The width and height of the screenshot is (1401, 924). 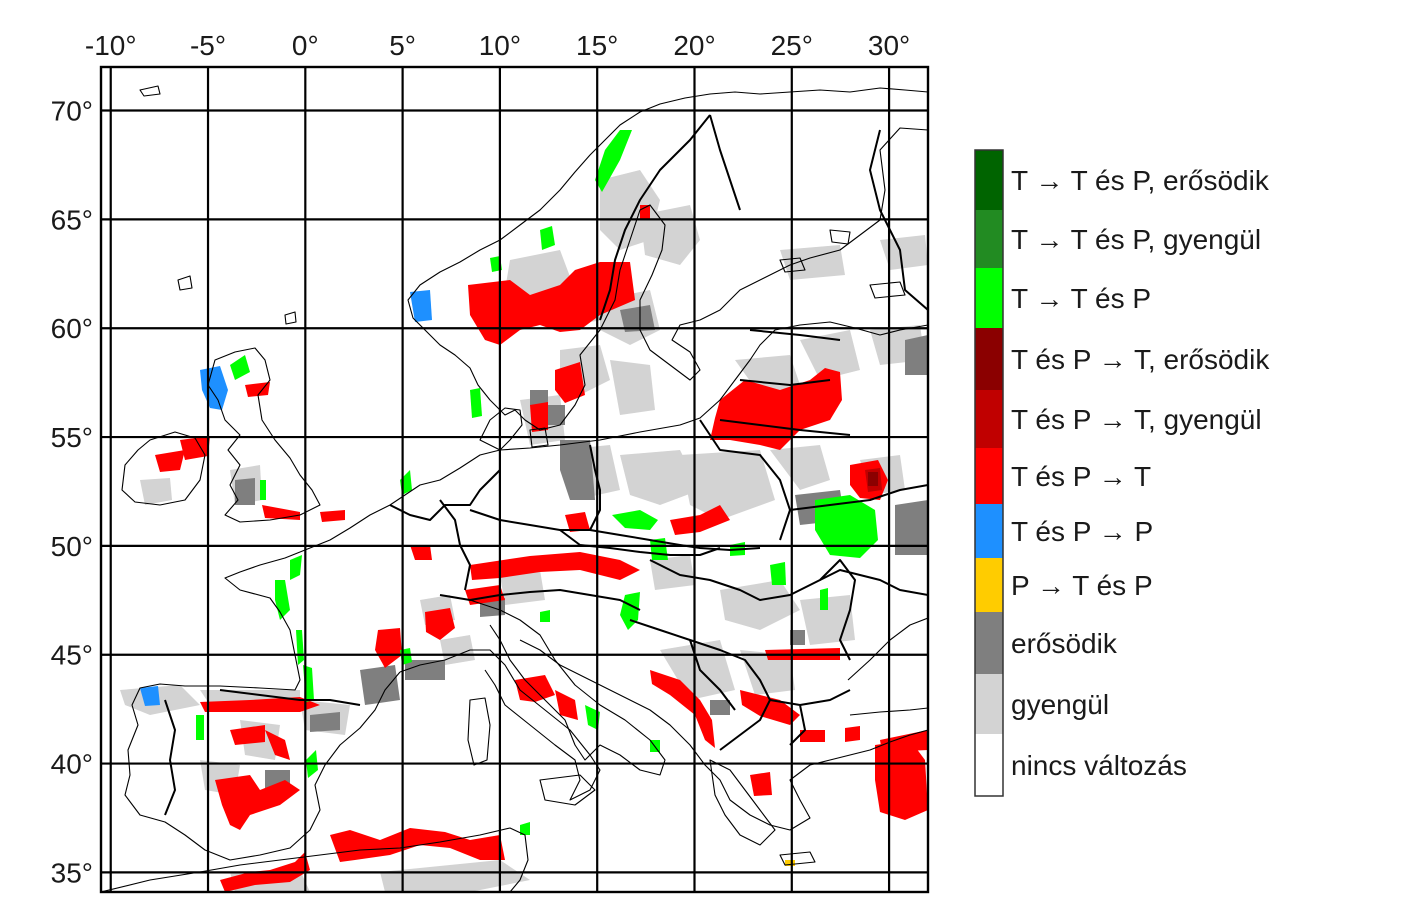 I want to click on latitude-tick-label: 35°, so click(x=72, y=872).